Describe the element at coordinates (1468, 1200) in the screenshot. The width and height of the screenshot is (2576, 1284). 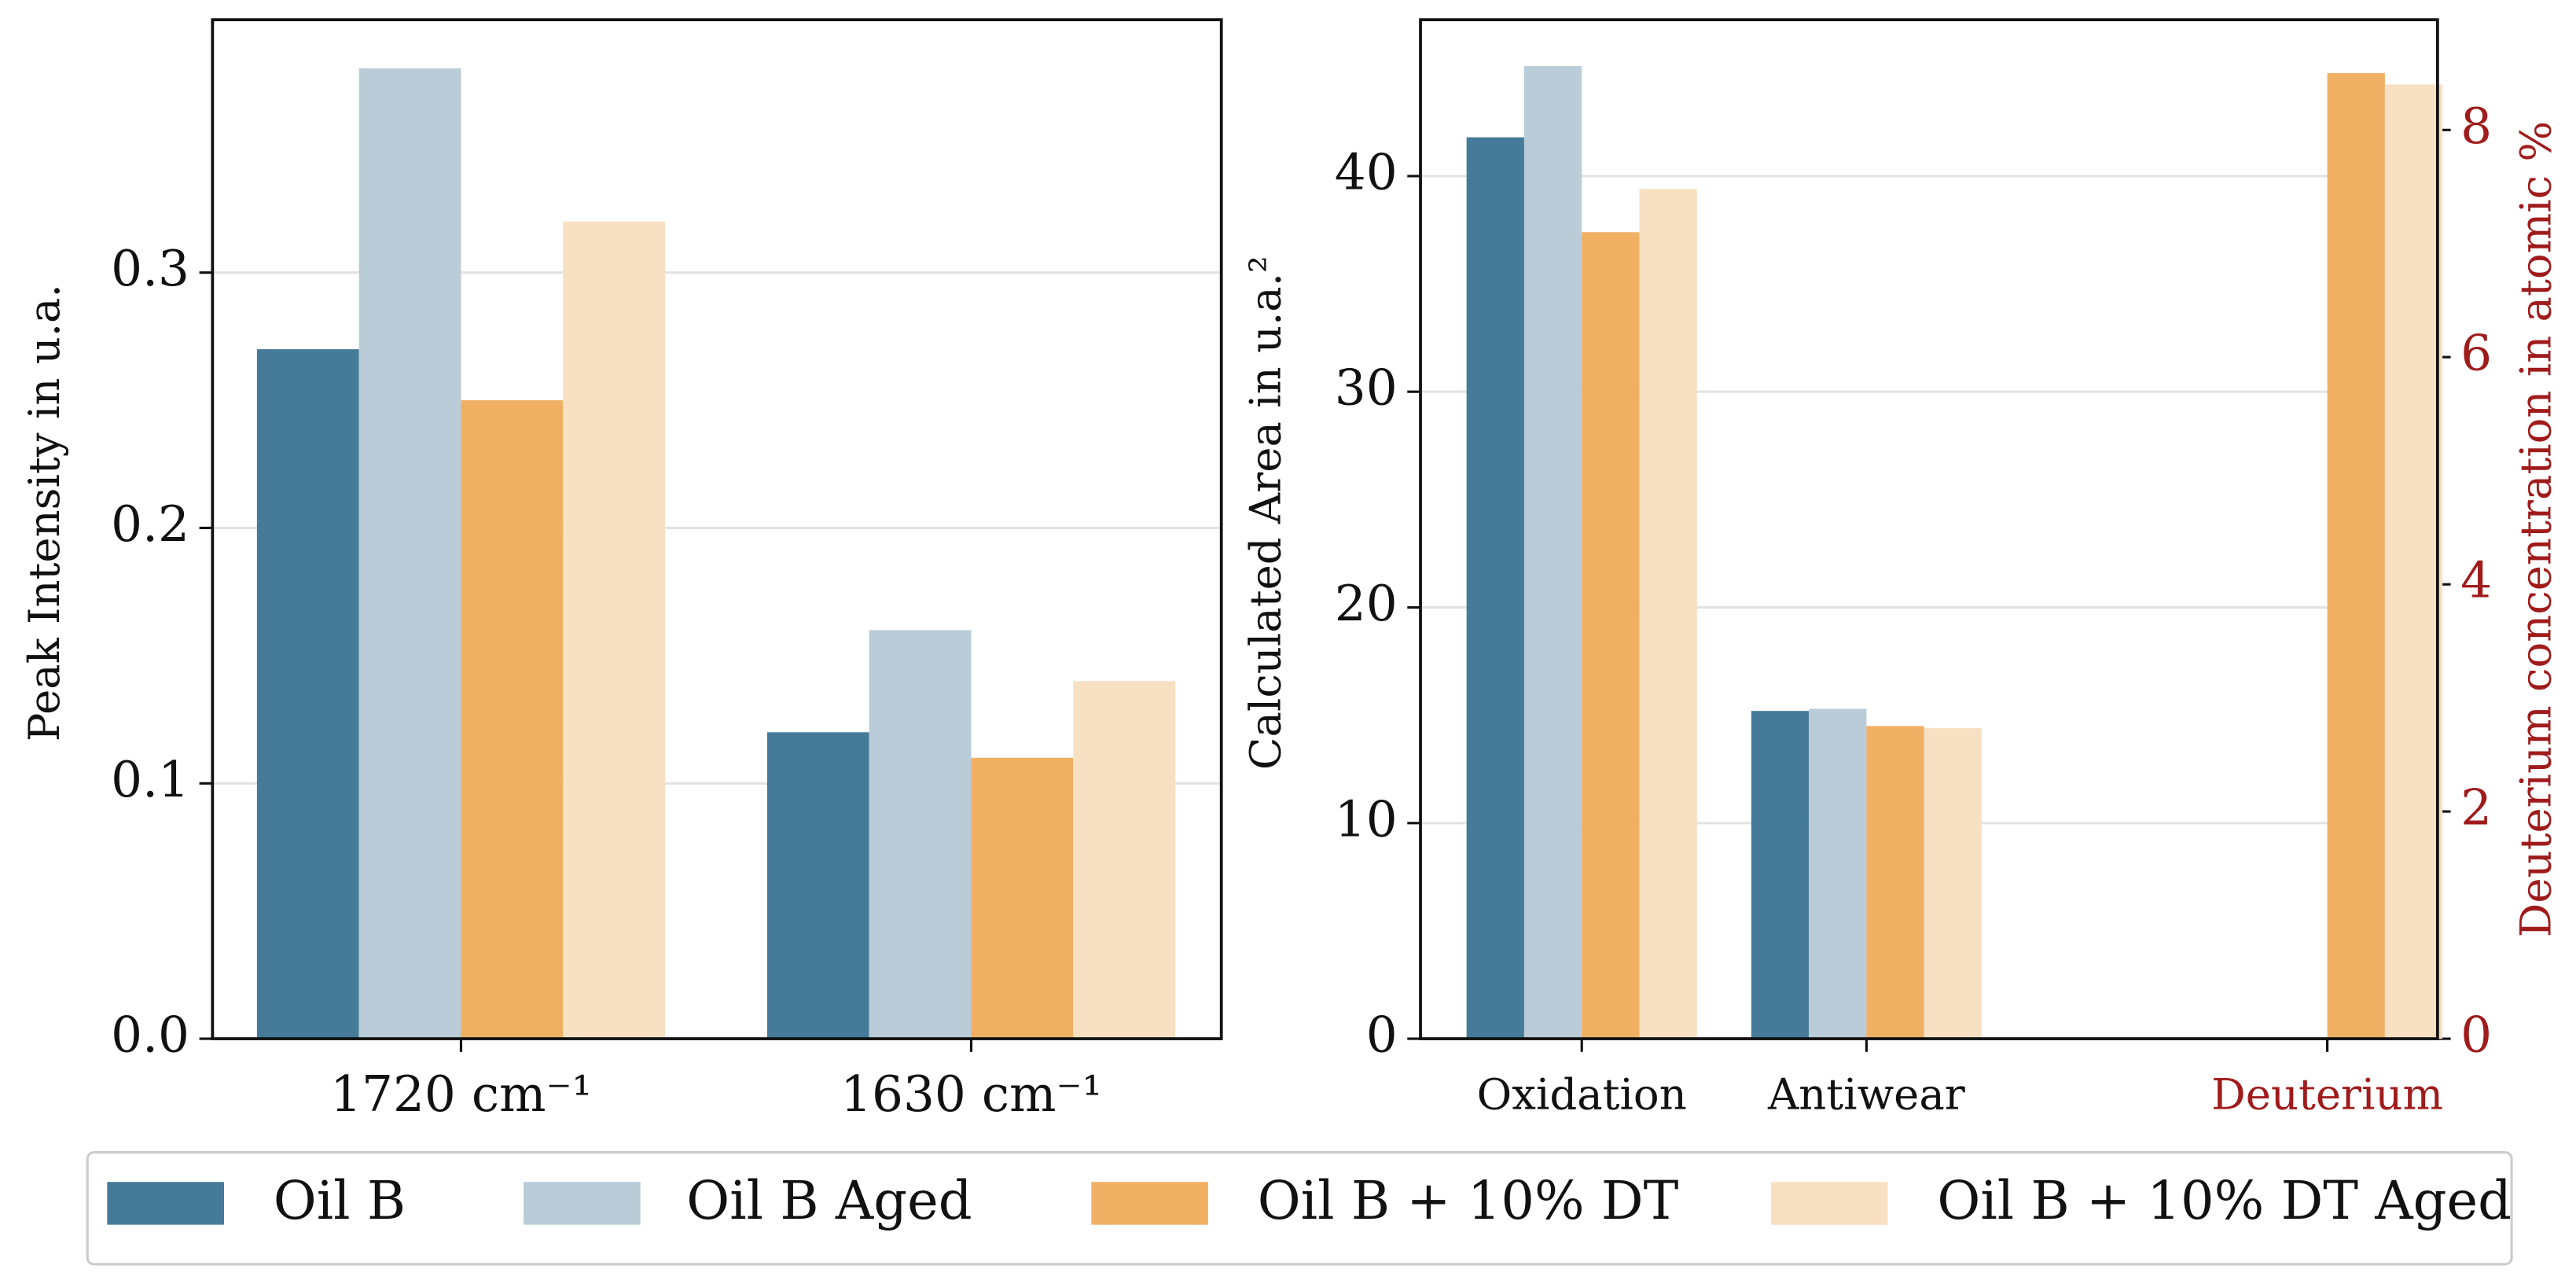
I see `legend-label: Oil B + 10% DT` at that location.